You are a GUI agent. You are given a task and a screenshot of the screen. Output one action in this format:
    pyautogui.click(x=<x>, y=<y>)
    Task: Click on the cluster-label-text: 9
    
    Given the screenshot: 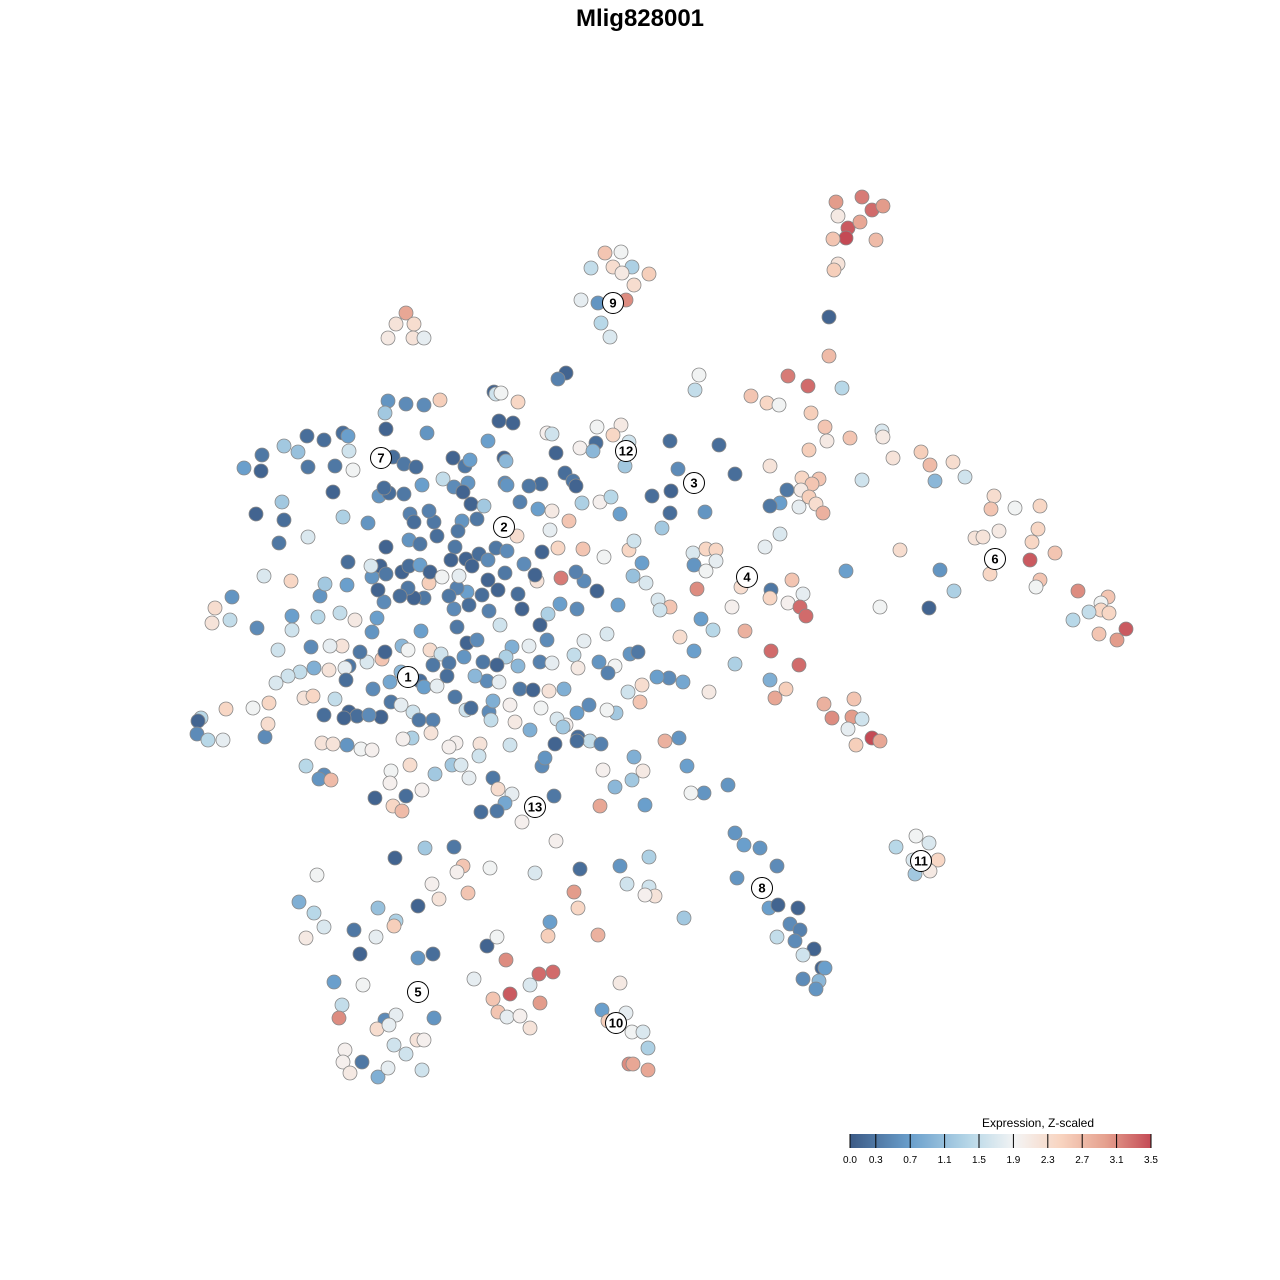 What is the action you would take?
    pyautogui.click(x=612, y=303)
    